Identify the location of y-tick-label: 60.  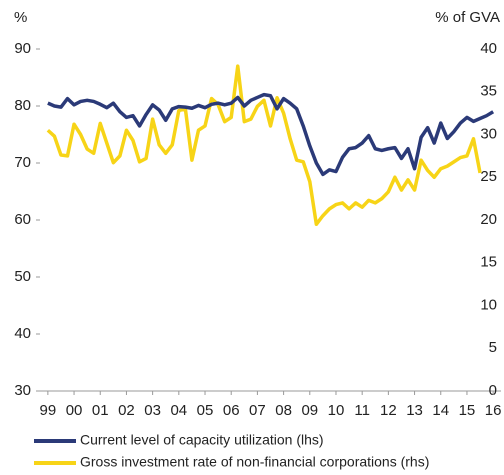
(22, 219).